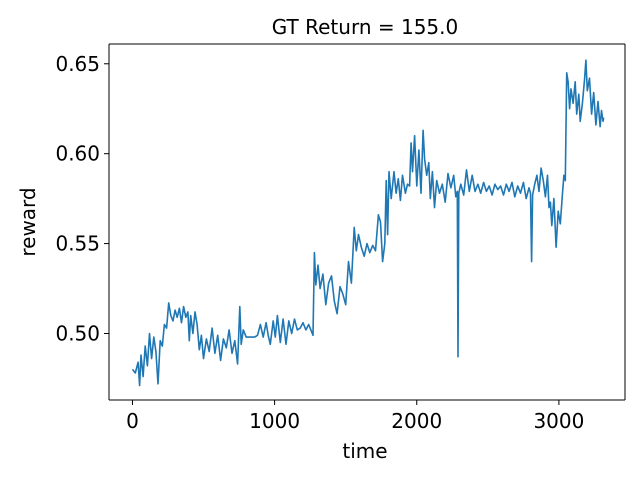 Image resolution: width=640 pixels, height=480 pixels. I want to click on y-tick-label: 0.60, so click(77, 154).